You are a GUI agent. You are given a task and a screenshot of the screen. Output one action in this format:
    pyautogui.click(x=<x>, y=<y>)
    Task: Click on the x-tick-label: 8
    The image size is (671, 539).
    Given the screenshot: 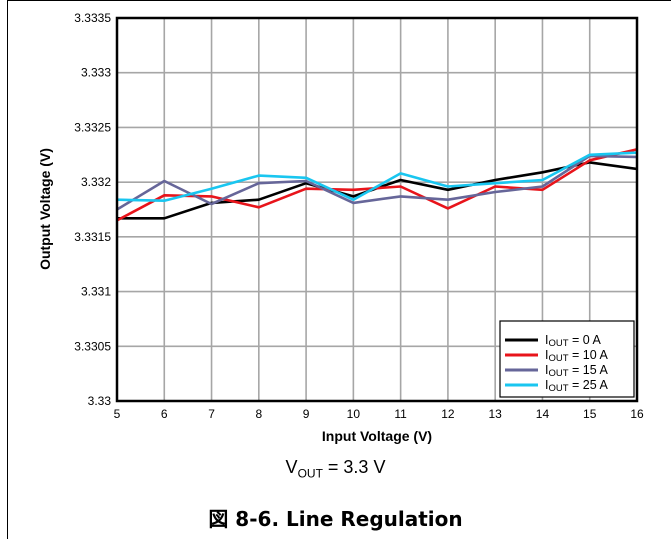 What is the action you would take?
    pyautogui.click(x=258, y=414)
    